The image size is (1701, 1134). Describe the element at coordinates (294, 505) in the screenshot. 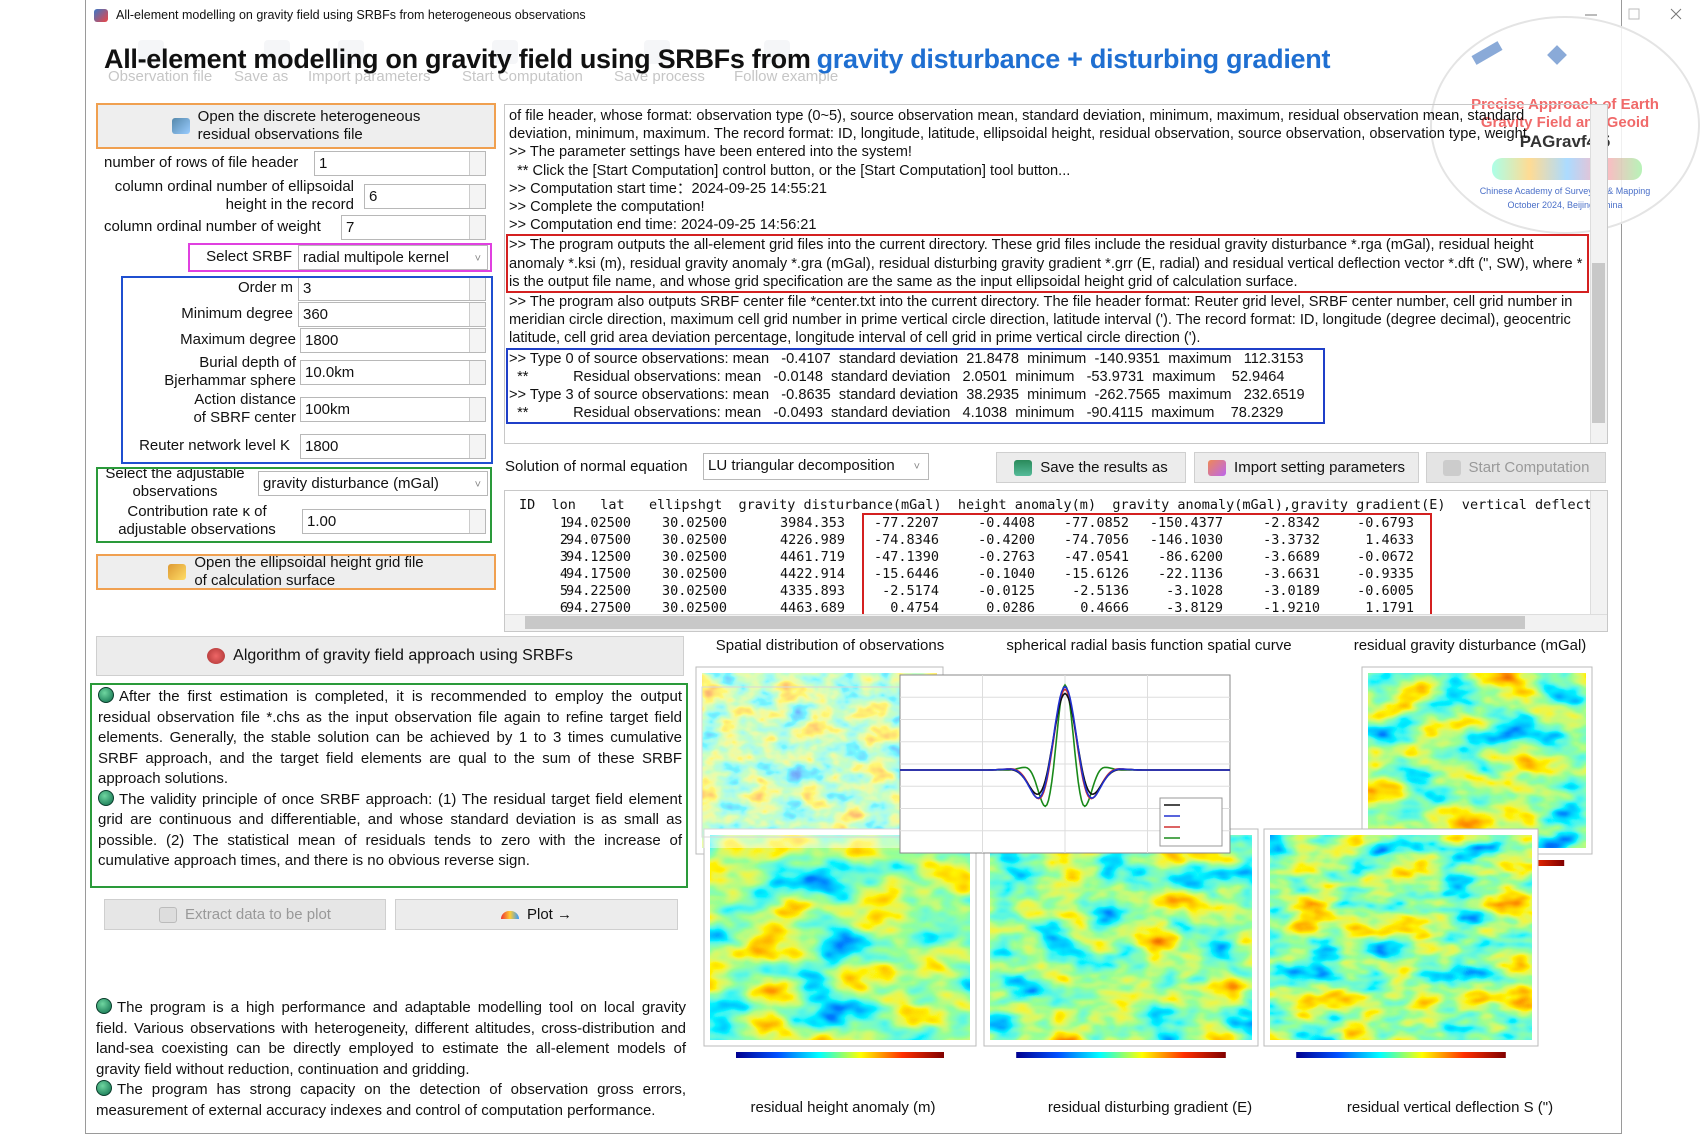

I see `adjust-group` at that location.